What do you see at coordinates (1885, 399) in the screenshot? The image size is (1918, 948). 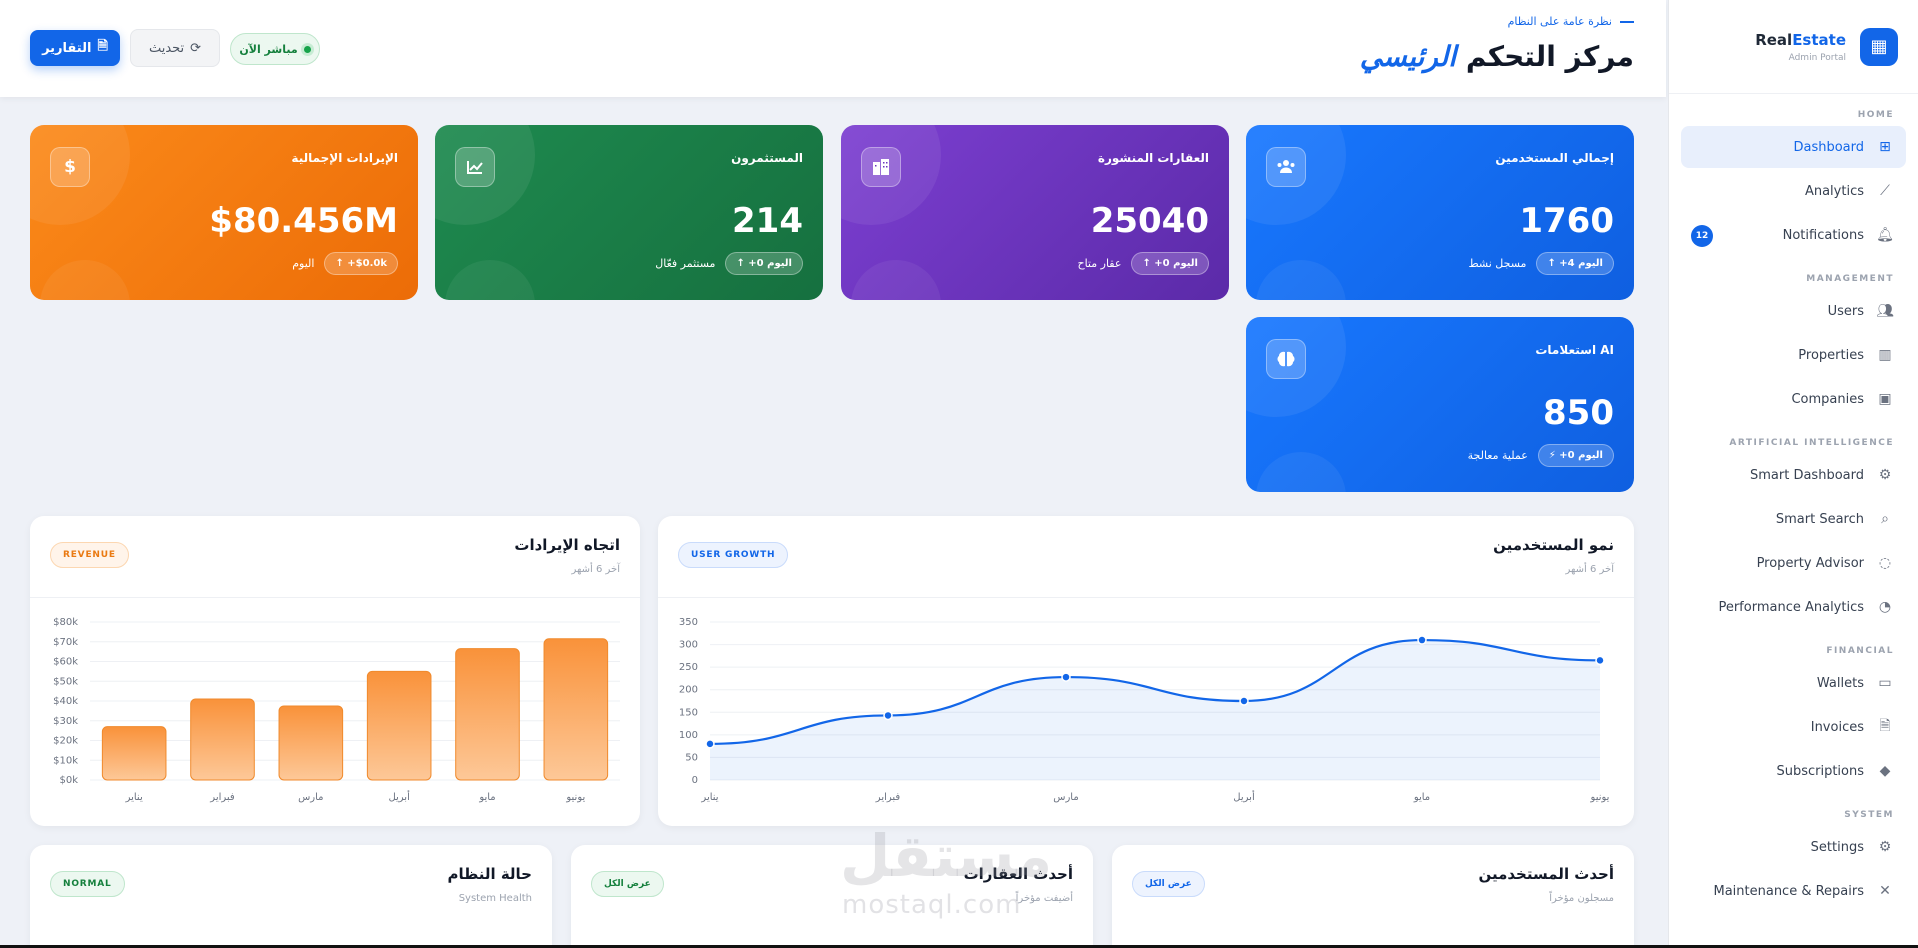 I see `briefcase-icon: ▣` at bounding box center [1885, 399].